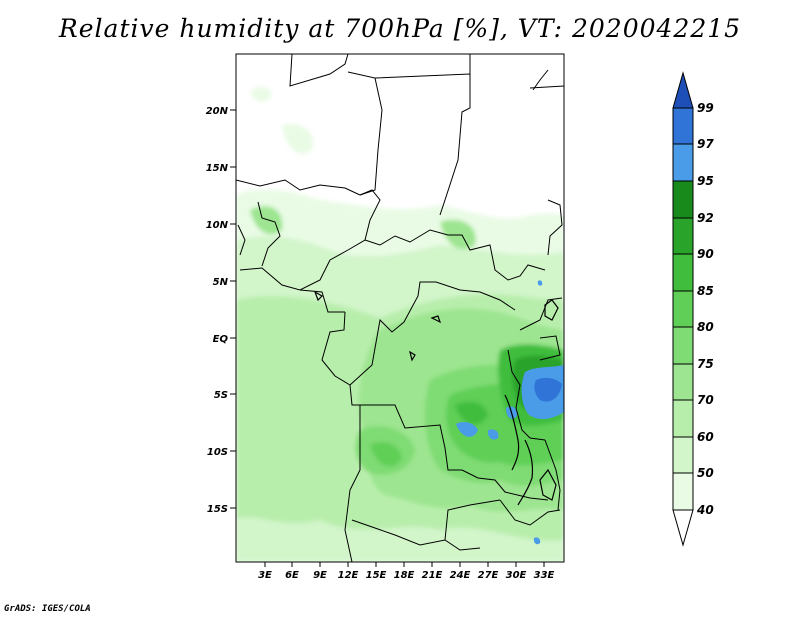  Describe the element at coordinates (705, 327) in the screenshot. I see `colorbar-label-80: 80` at that location.